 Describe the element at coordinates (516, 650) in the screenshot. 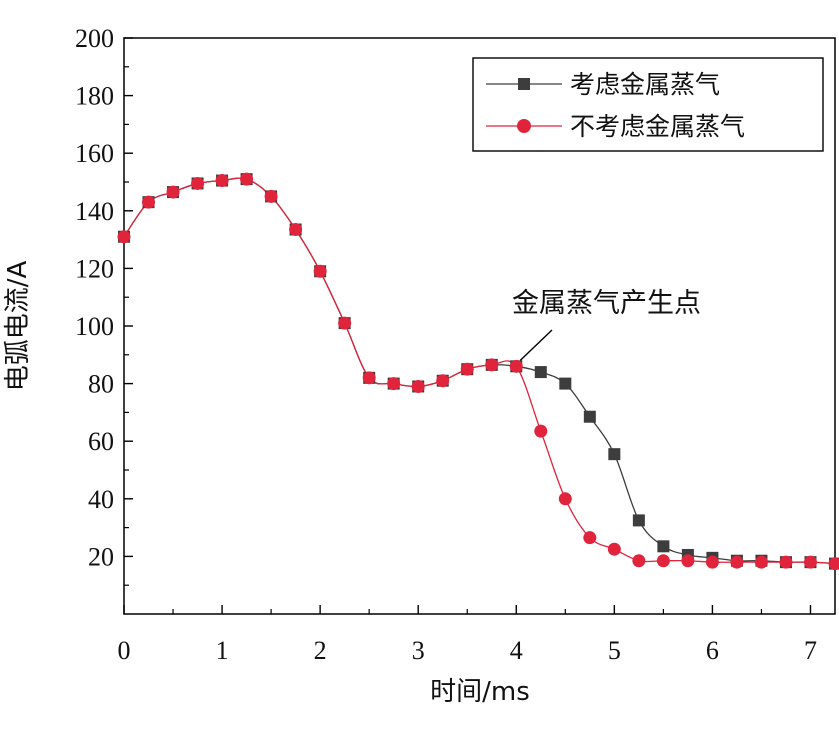

I see `x-tick-label: 4` at that location.